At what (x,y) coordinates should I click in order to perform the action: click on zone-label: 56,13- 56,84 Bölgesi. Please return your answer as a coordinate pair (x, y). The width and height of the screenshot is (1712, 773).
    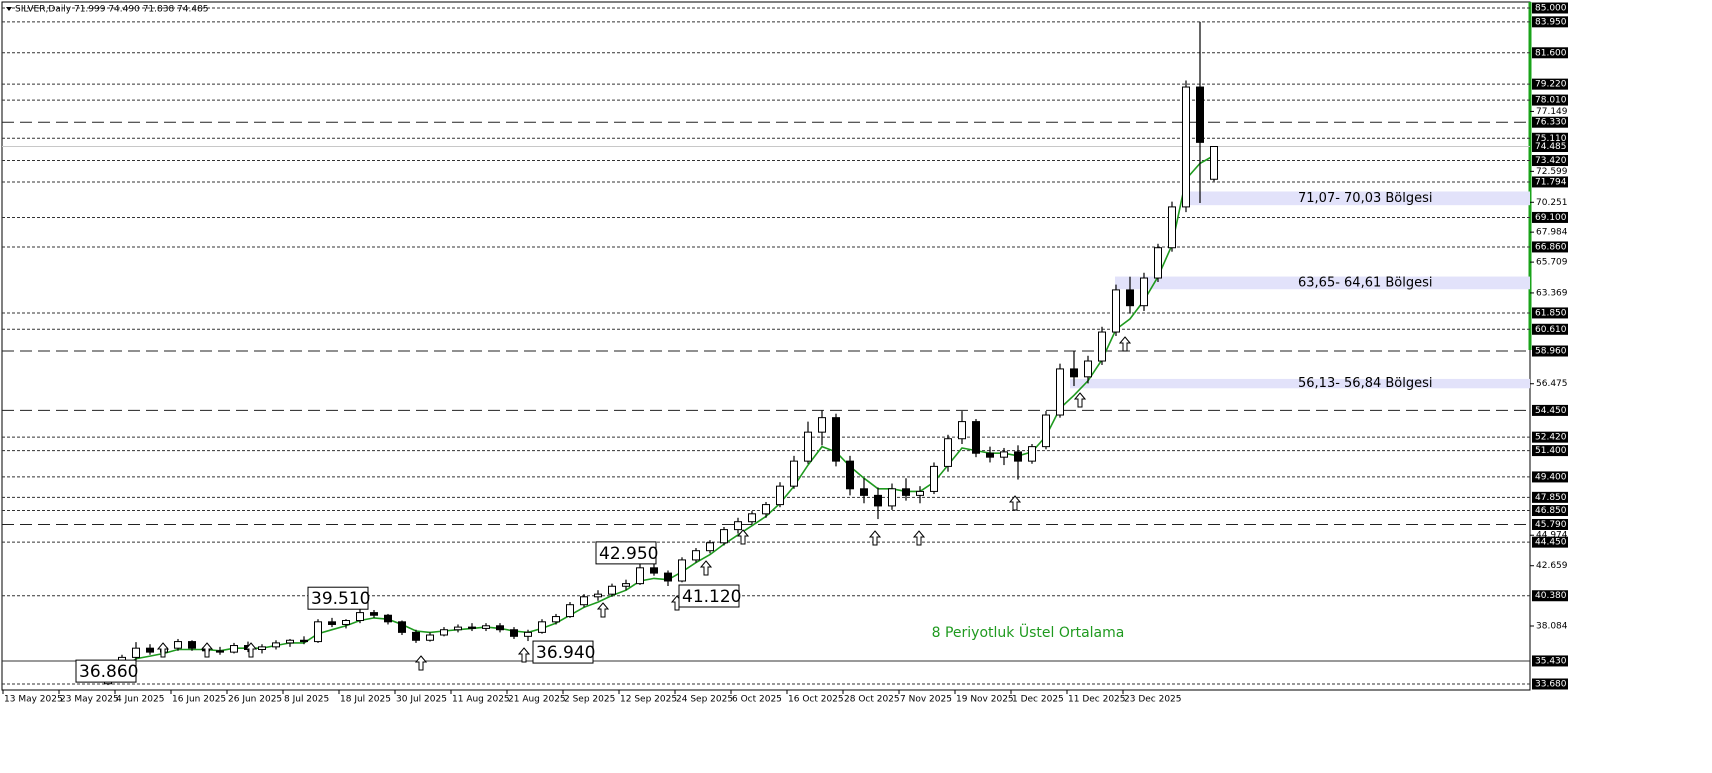
    Looking at the image, I should click on (1365, 383).